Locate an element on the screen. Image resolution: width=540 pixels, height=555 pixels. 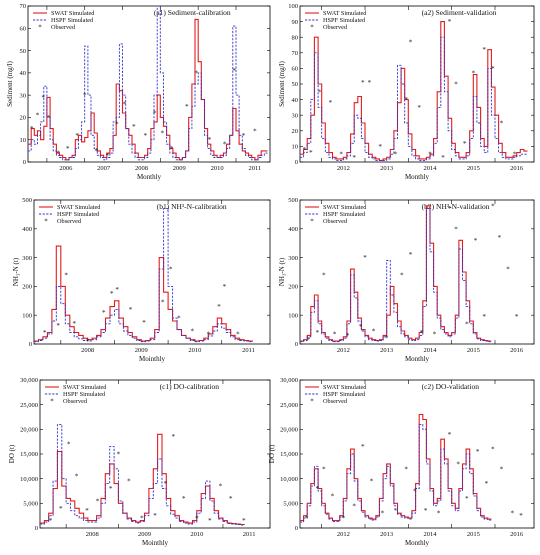
plot-frame is located at coordinates (417, 272).